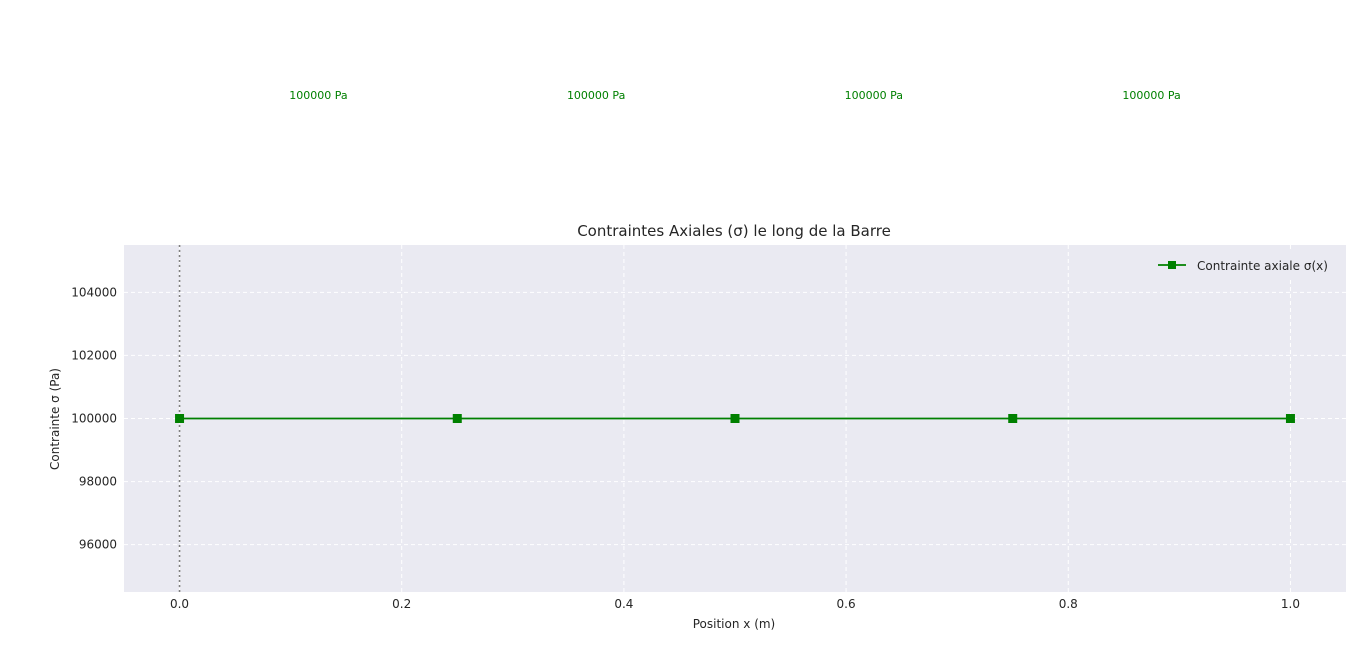 The image size is (1366, 663). I want to click on x-tick-label: 1.0, so click(1290, 604).